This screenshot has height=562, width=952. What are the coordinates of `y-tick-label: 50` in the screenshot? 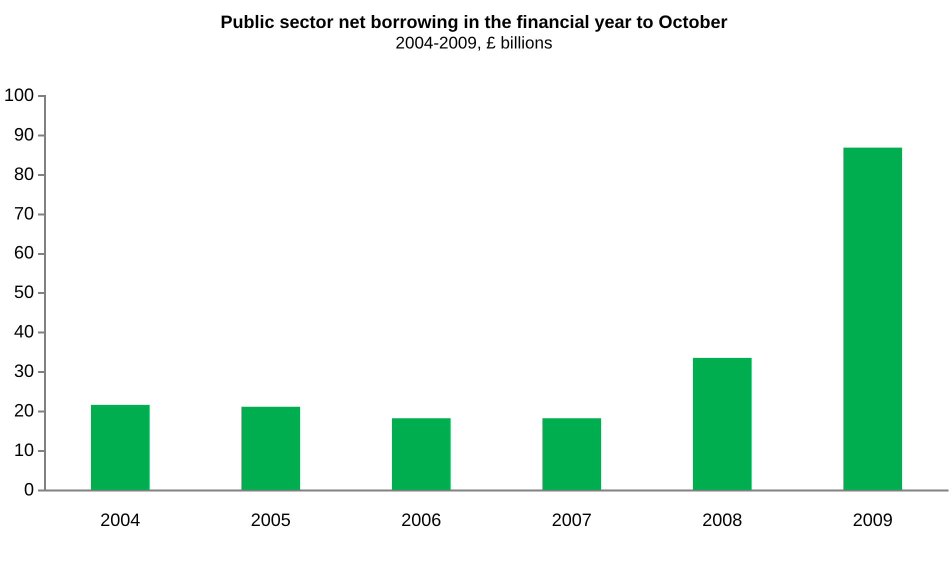 It's located at (24, 292).